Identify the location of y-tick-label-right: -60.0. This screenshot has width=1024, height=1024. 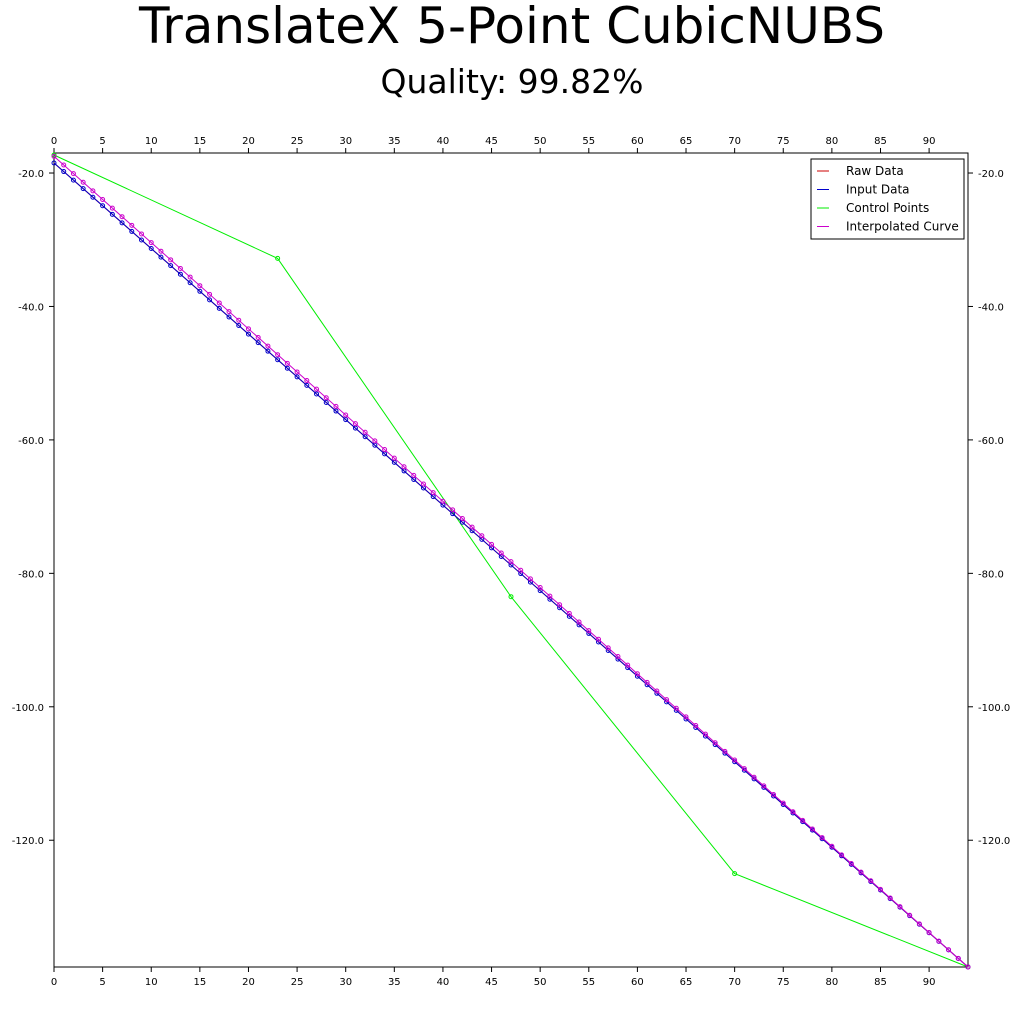
(991, 441).